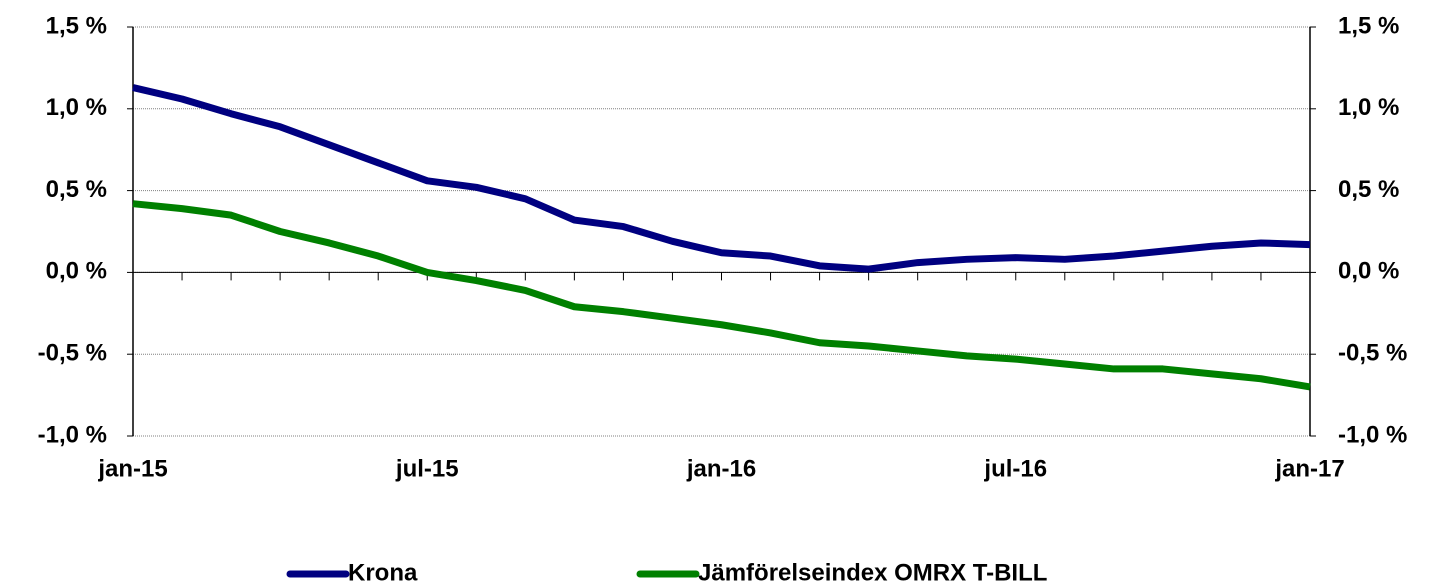 This screenshot has width=1433, height=587. What do you see at coordinates (1015, 468) in the screenshot?
I see `x-tick-label: jul-16` at bounding box center [1015, 468].